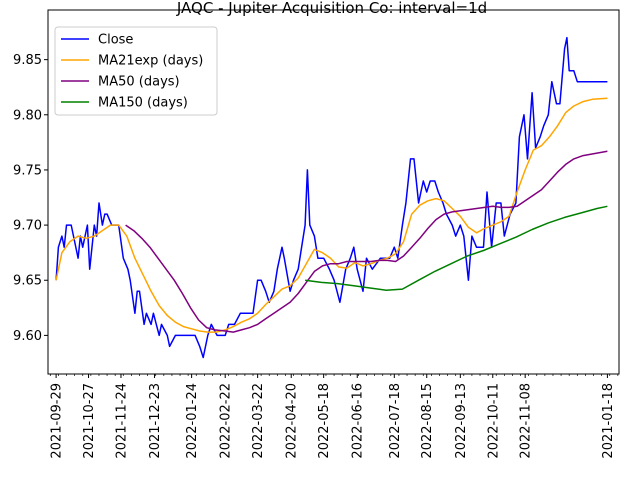 This screenshot has width=640, height=480. I want to click on x-tick-label-1: 2021-10-27, so click(89, 421).